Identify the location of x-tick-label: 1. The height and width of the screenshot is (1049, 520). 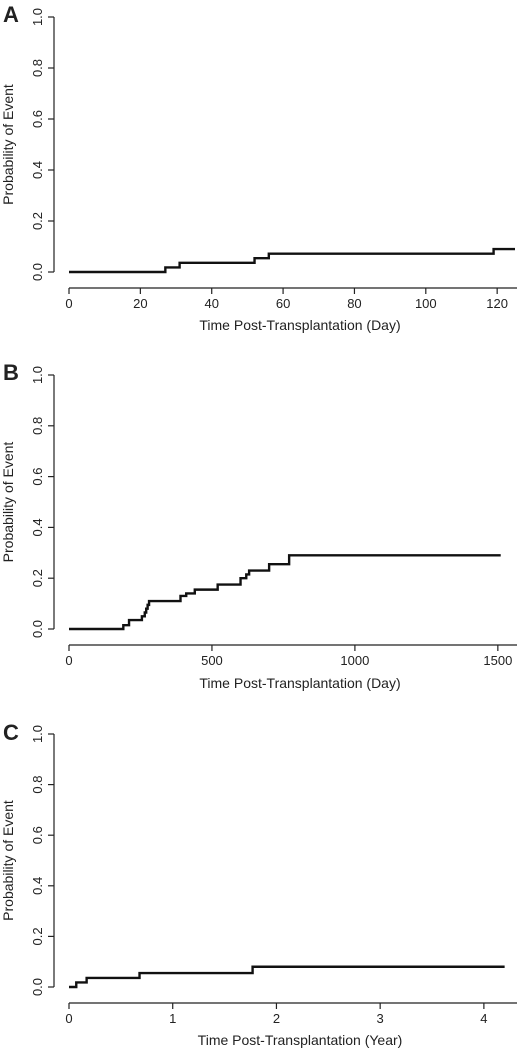
(172, 1018).